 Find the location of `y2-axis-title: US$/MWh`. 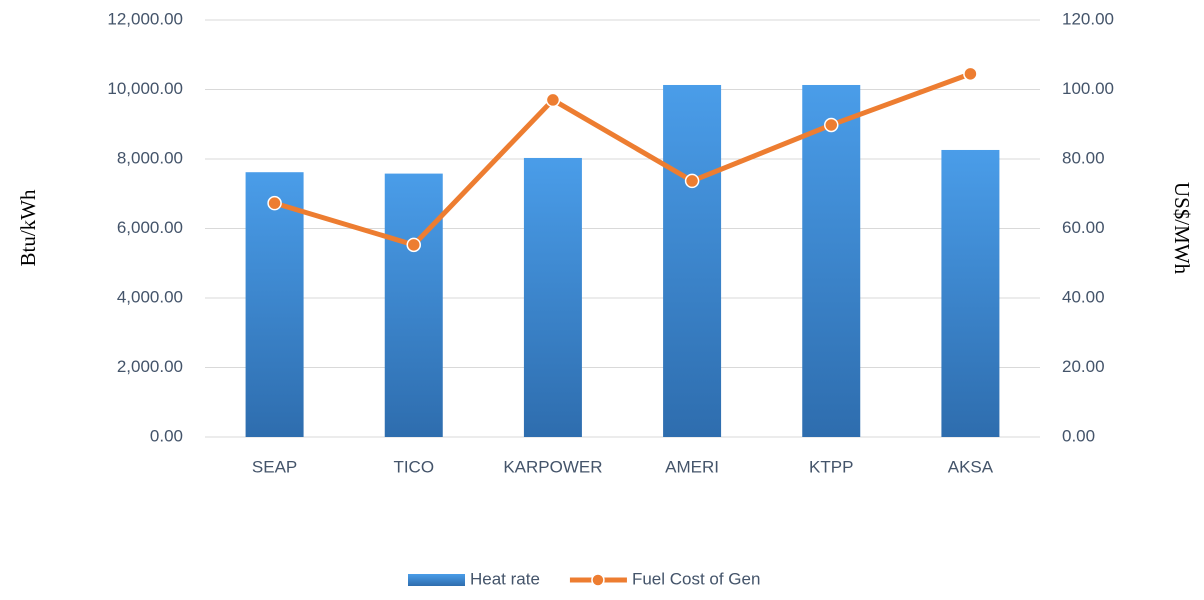

y2-axis-title: US$/MWh is located at coordinates (1182, 228).